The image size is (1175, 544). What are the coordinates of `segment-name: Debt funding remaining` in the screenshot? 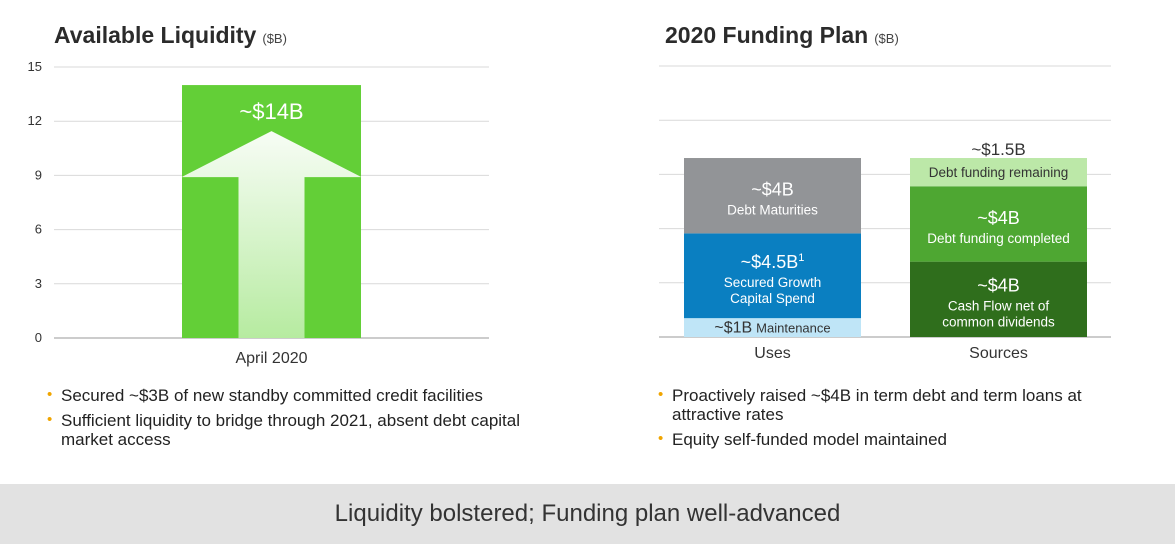 It's located at (999, 172).